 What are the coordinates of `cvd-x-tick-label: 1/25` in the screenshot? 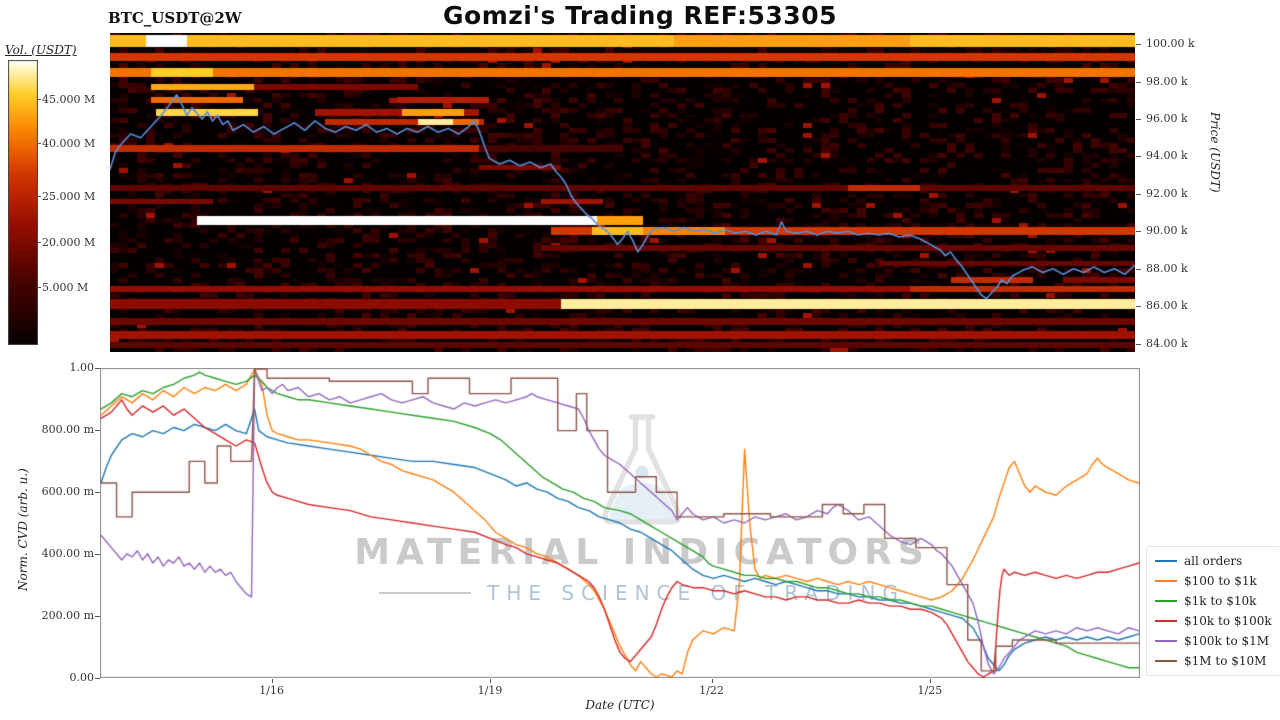 It's located at (930, 690).